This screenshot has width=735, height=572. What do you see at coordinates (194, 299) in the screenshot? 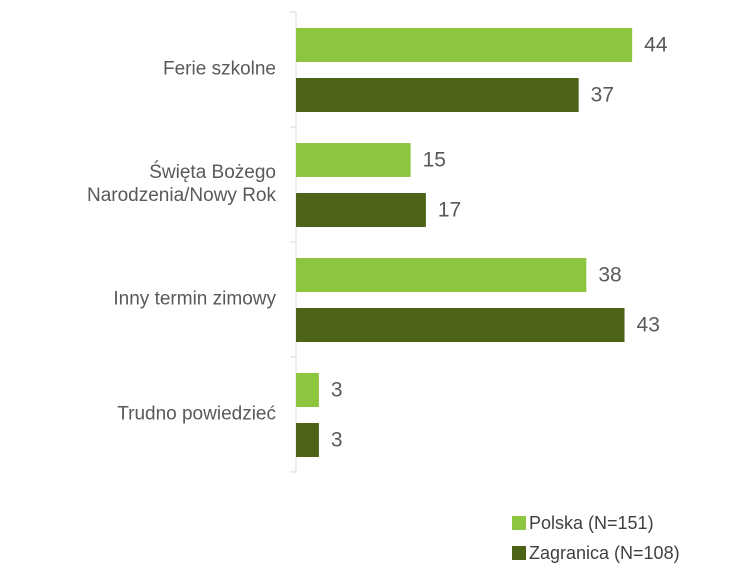
I see `category-label: Inny termin zimowy` at bounding box center [194, 299].